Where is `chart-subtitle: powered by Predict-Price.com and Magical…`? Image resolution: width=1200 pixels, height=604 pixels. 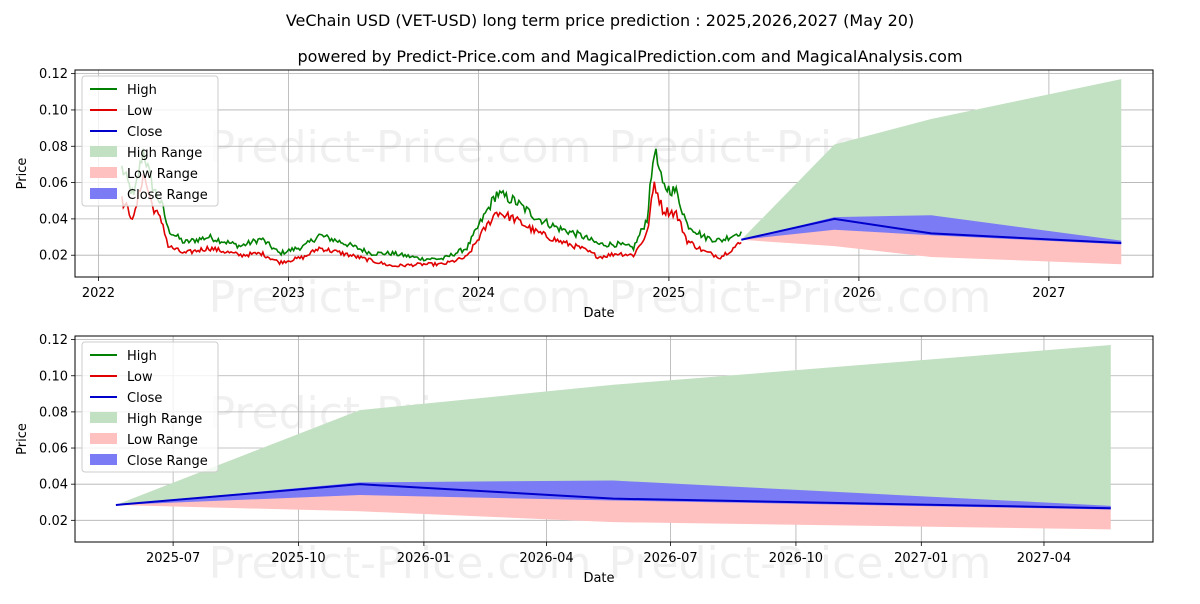 chart-subtitle: powered by Predict-Price.com and Magical… is located at coordinates (629, 56).